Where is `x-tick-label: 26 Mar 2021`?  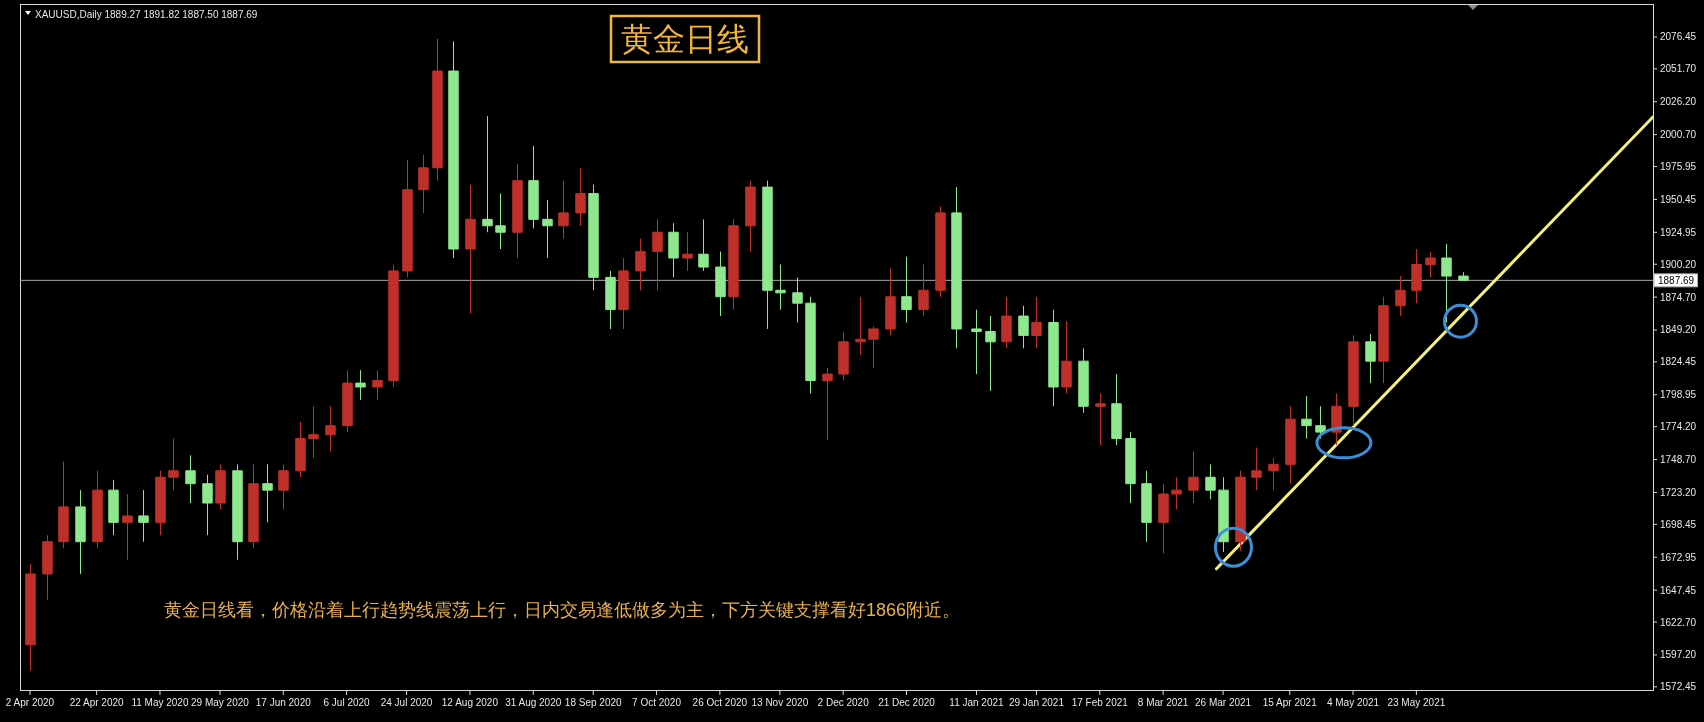
x-tick-label: 26 Mar 2021 is located at coordinates (1223, 702).